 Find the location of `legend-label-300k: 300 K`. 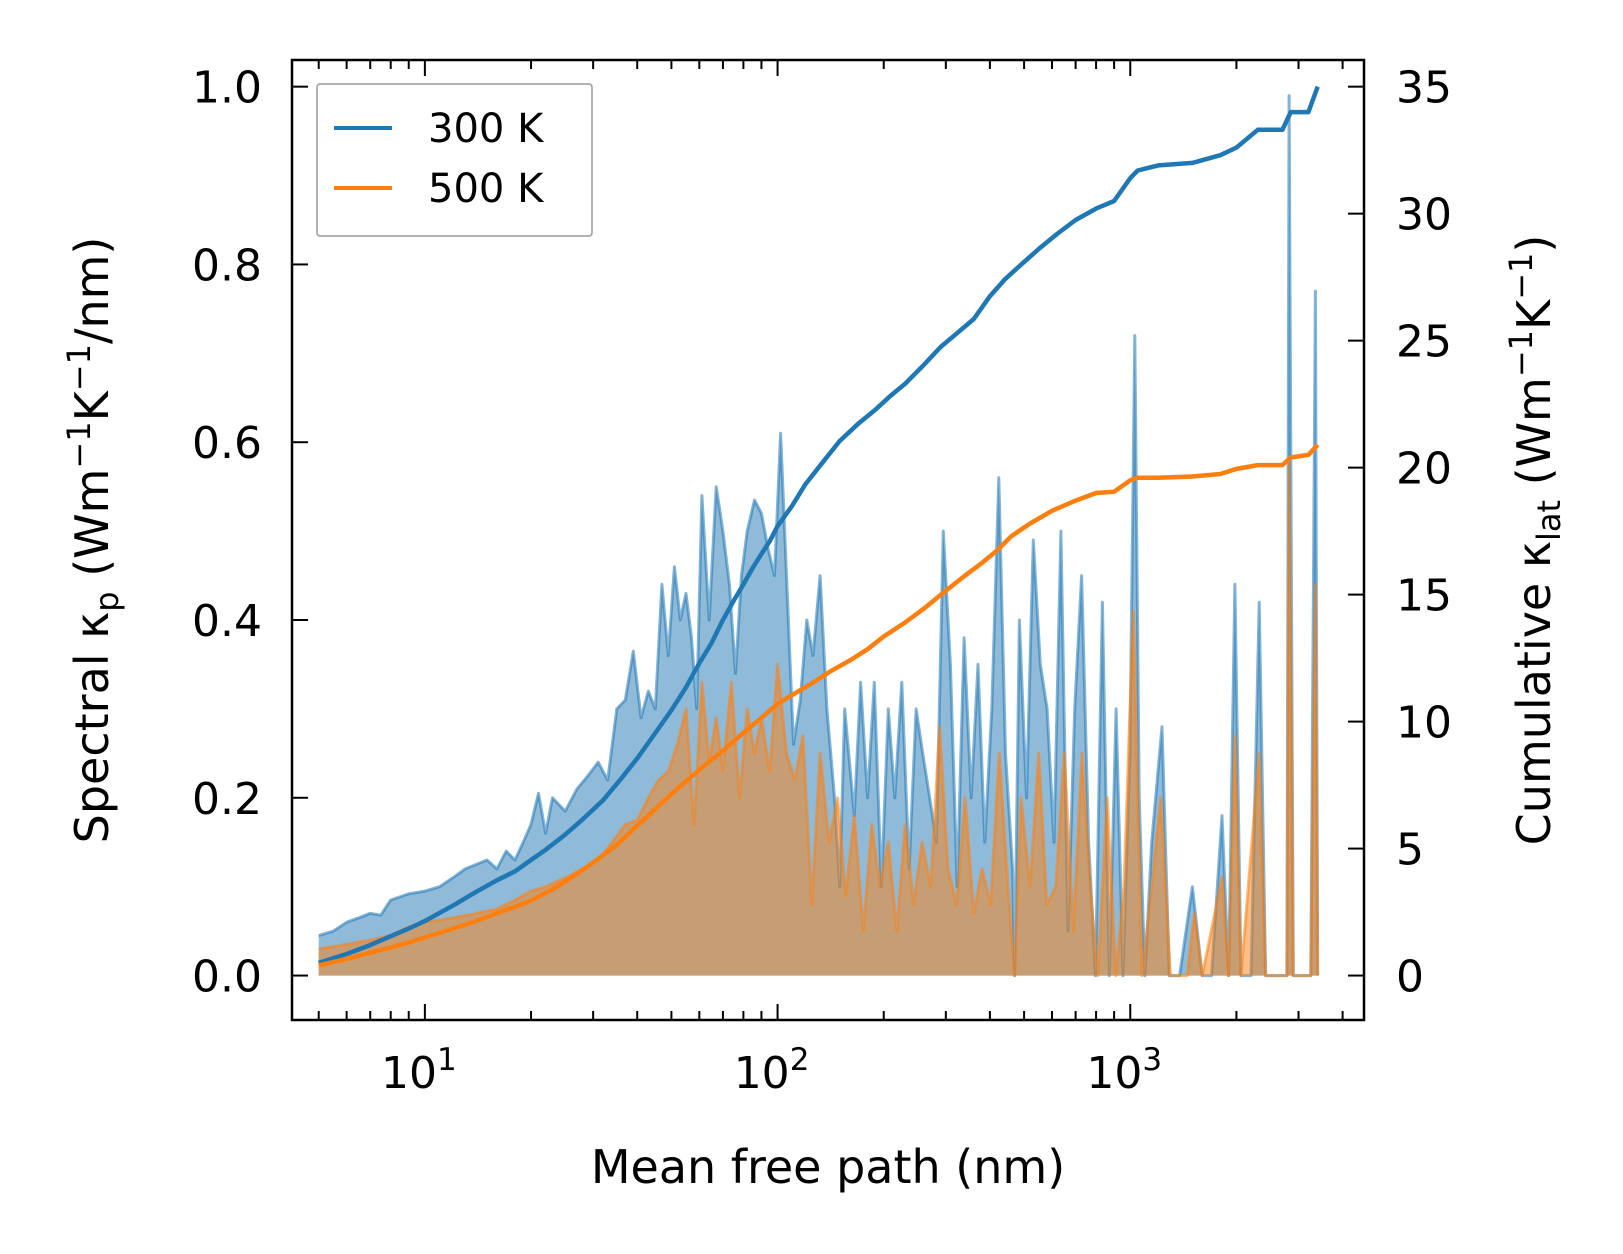

legend-label-300k: 300 K is located at coordinates (486, 129).